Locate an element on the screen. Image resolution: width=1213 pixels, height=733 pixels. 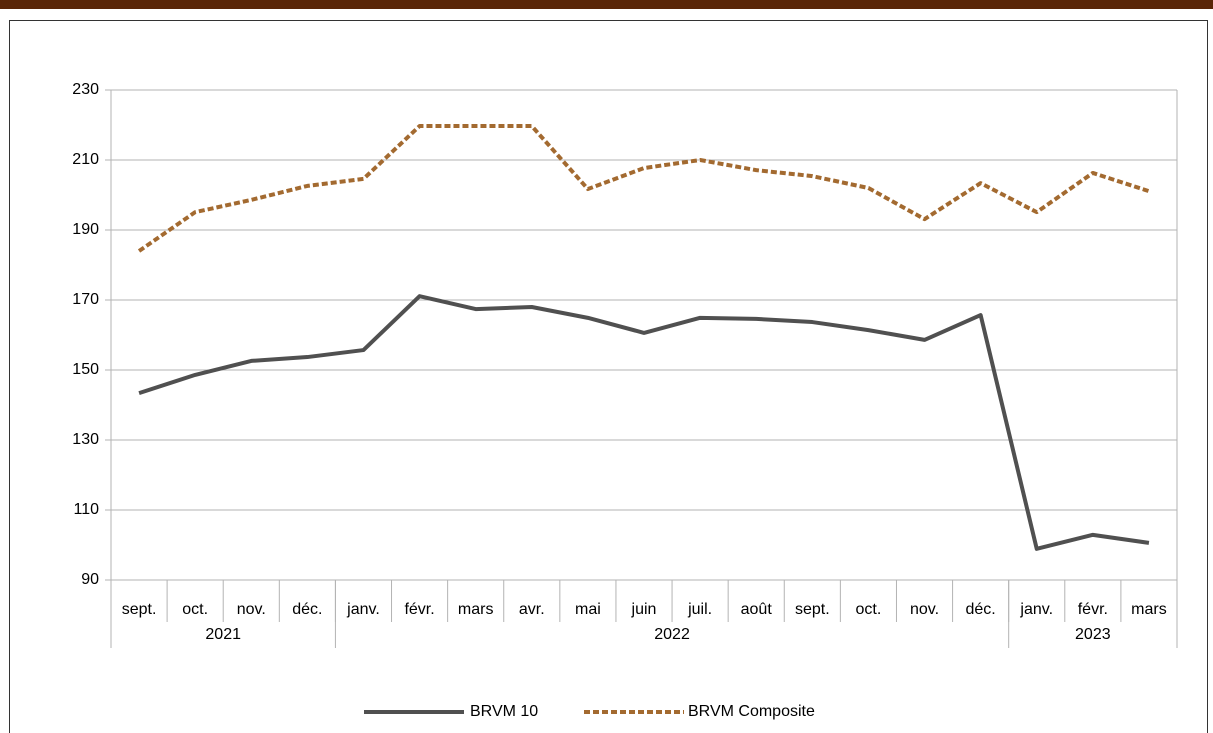
x-group-label: 2023 is located at coordinates (1093, 634).